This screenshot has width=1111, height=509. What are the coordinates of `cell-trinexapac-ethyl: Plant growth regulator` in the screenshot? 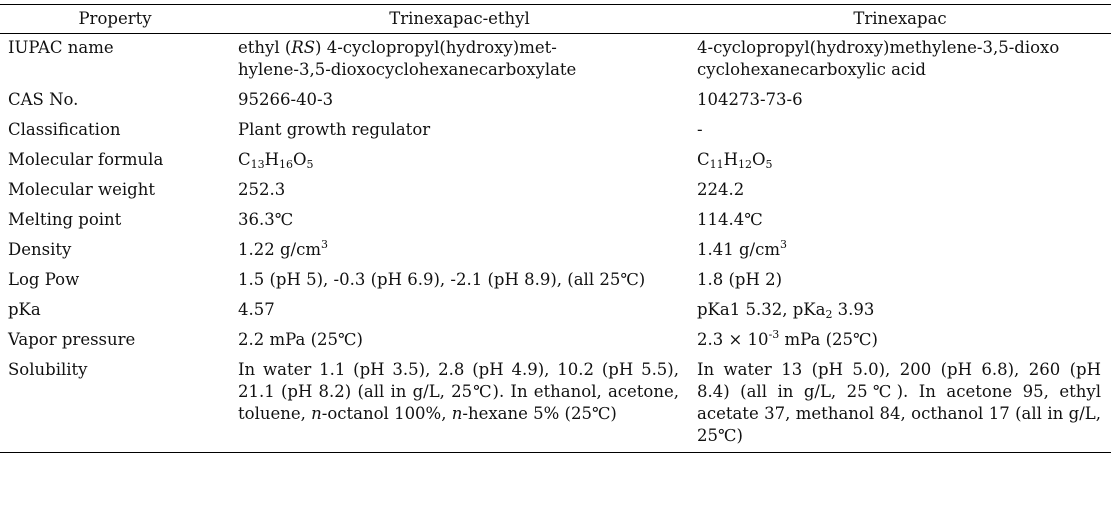 It's located at (334, 129).